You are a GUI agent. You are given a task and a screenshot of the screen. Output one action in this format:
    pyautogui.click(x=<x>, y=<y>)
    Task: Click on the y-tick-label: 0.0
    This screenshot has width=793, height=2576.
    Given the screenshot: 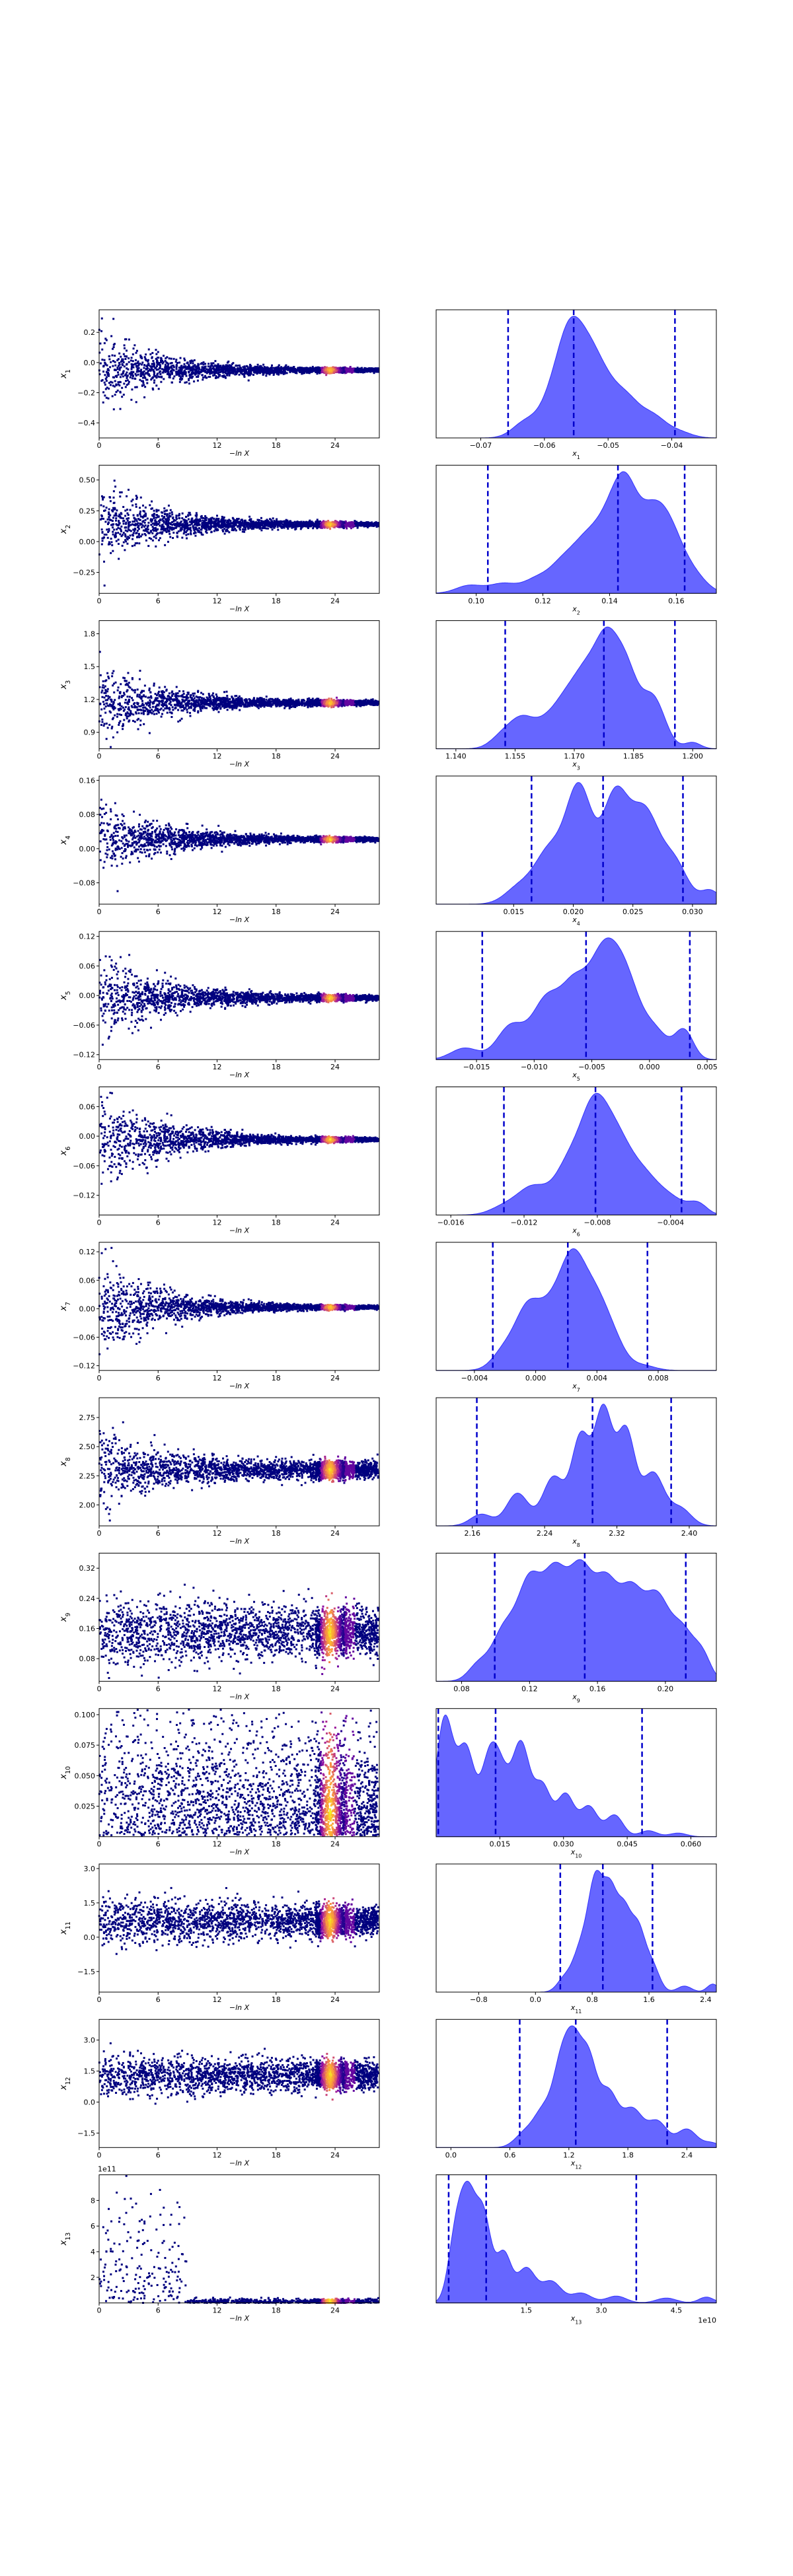 What is the action you would take?
    pyautogui.click(x=90, y=363)
    